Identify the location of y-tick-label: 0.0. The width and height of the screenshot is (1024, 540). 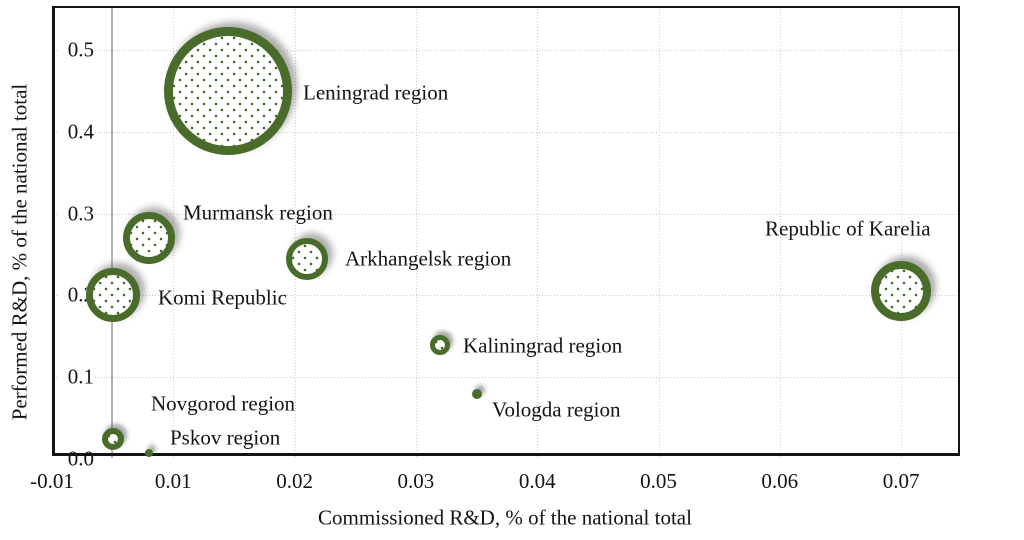
(76, 459).